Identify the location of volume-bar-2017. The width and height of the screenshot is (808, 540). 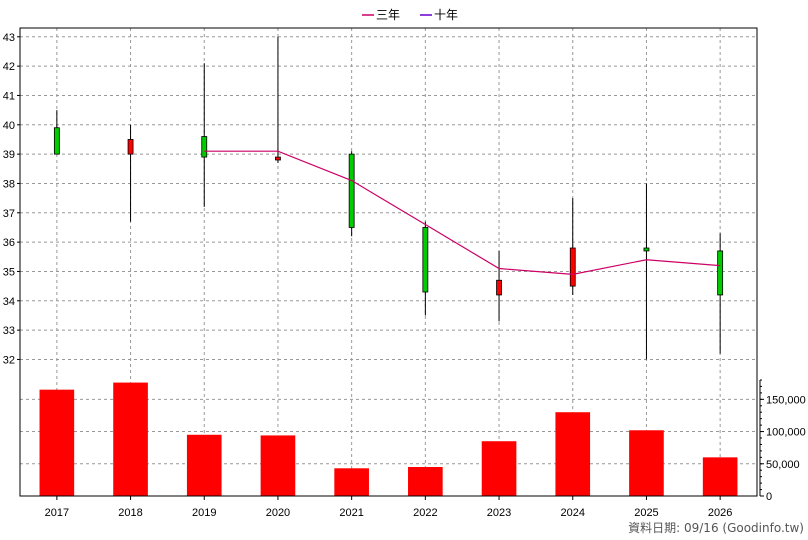
(57, 442).